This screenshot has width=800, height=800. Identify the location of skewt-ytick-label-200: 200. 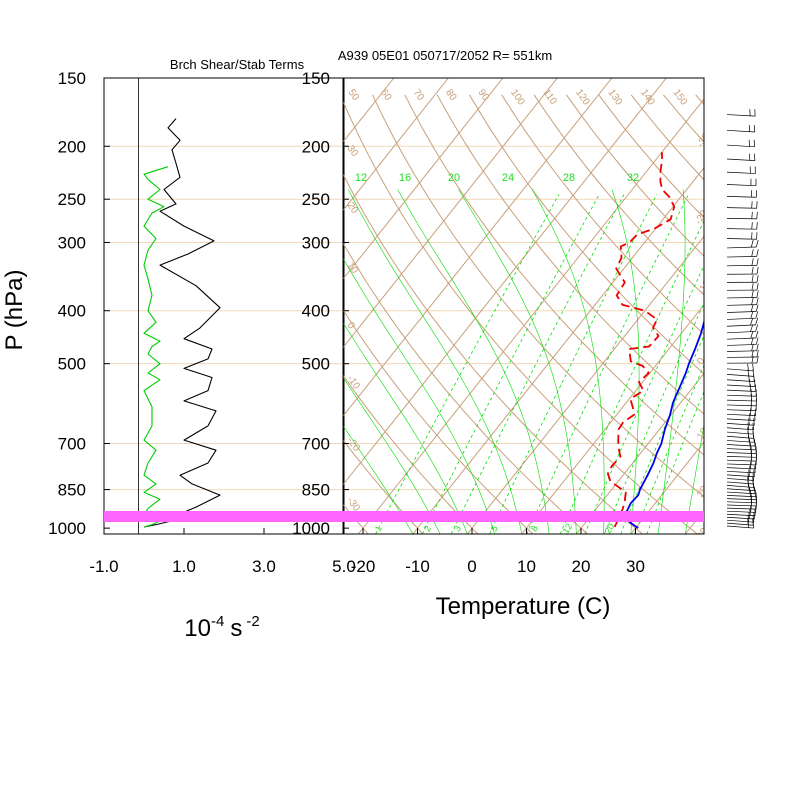
(316, 146).